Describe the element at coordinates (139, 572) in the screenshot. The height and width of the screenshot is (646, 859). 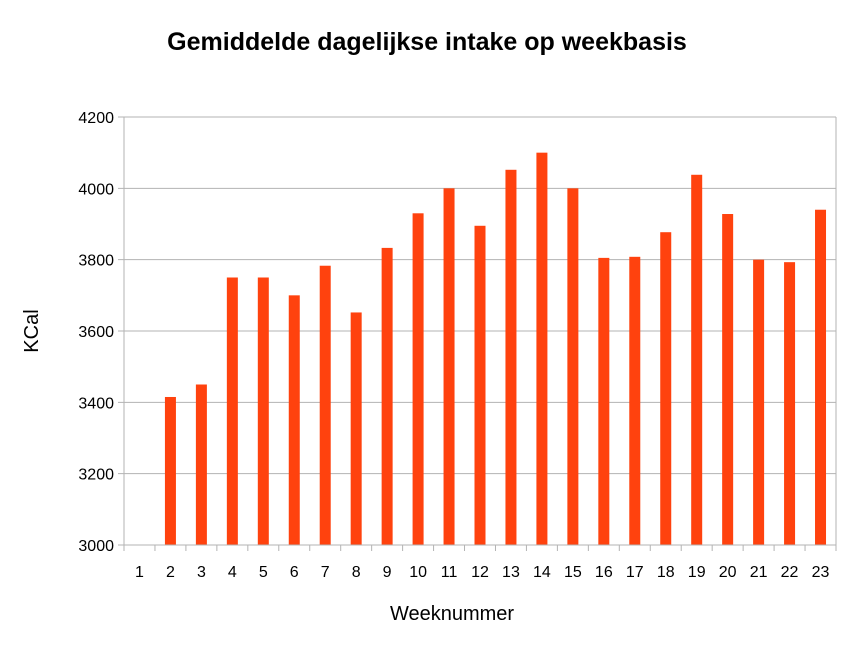
I see `x-tick-label: 1` at that location.